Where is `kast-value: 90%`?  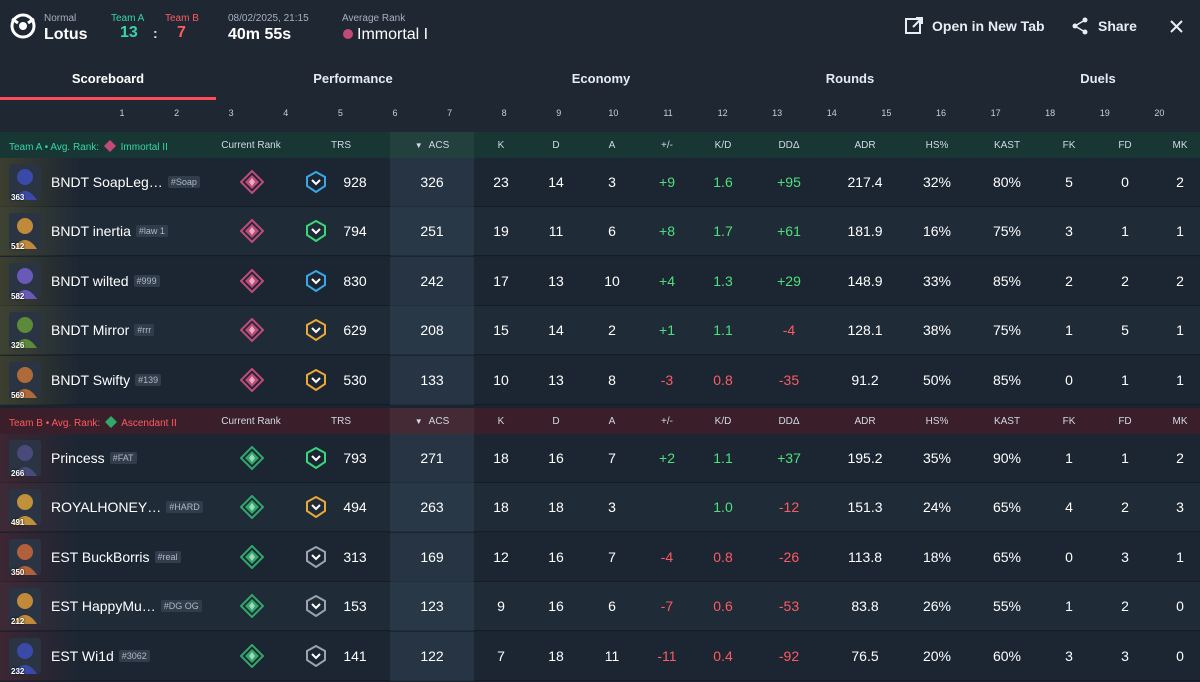
kast-value: 90% is located at coordinates (1007, 458).